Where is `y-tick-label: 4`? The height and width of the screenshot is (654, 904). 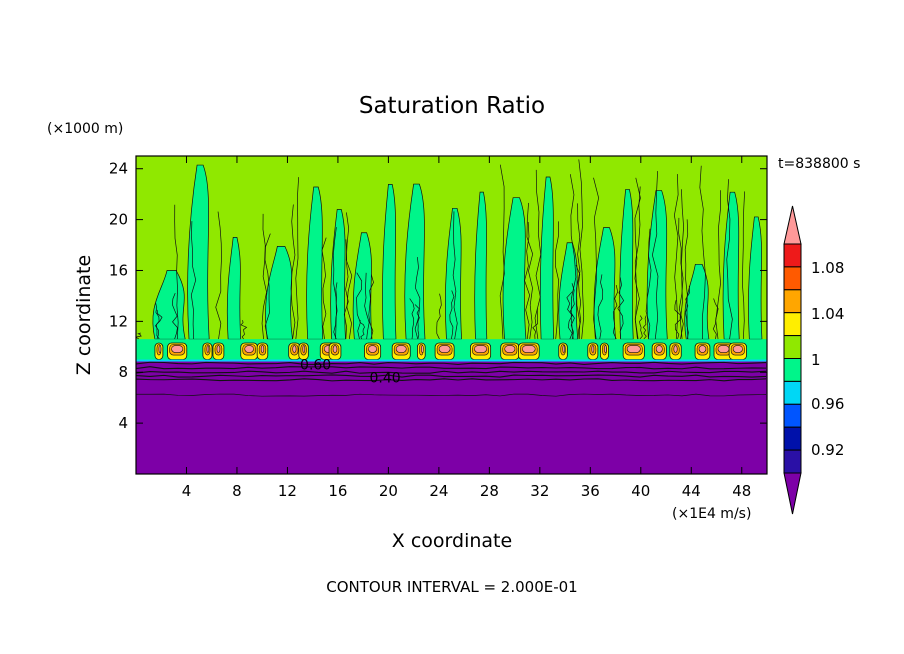
y-tick-label: 4 is located at coordinates (123, 423).